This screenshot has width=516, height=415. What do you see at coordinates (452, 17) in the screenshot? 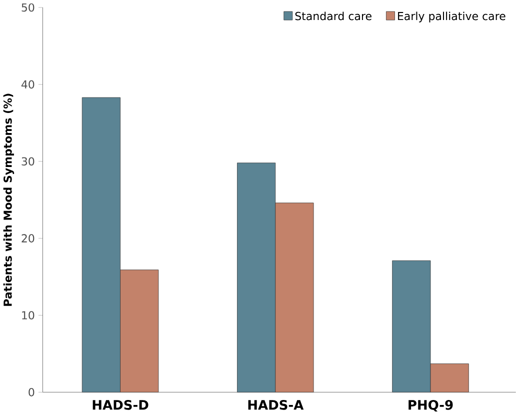
I see `legend-label: Early palliative care` at bounding box center [452, 17].